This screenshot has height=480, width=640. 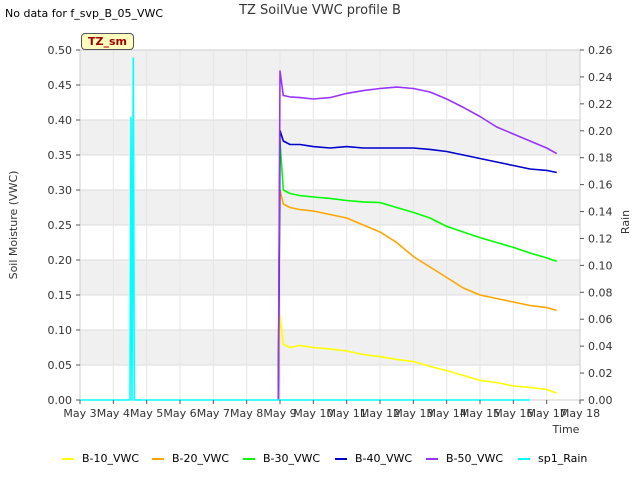 I want to click on y2-tick-label: 0.04, so click(x=600, y=346).